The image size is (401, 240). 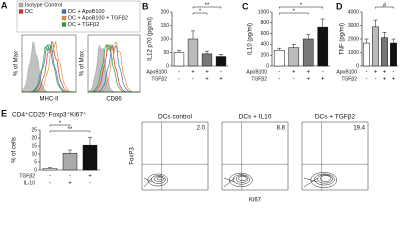 What do you see at coordinates (353, 12) in the screenshot?
I see `y-tick-label: 4000` at bounding box center [353, 12].